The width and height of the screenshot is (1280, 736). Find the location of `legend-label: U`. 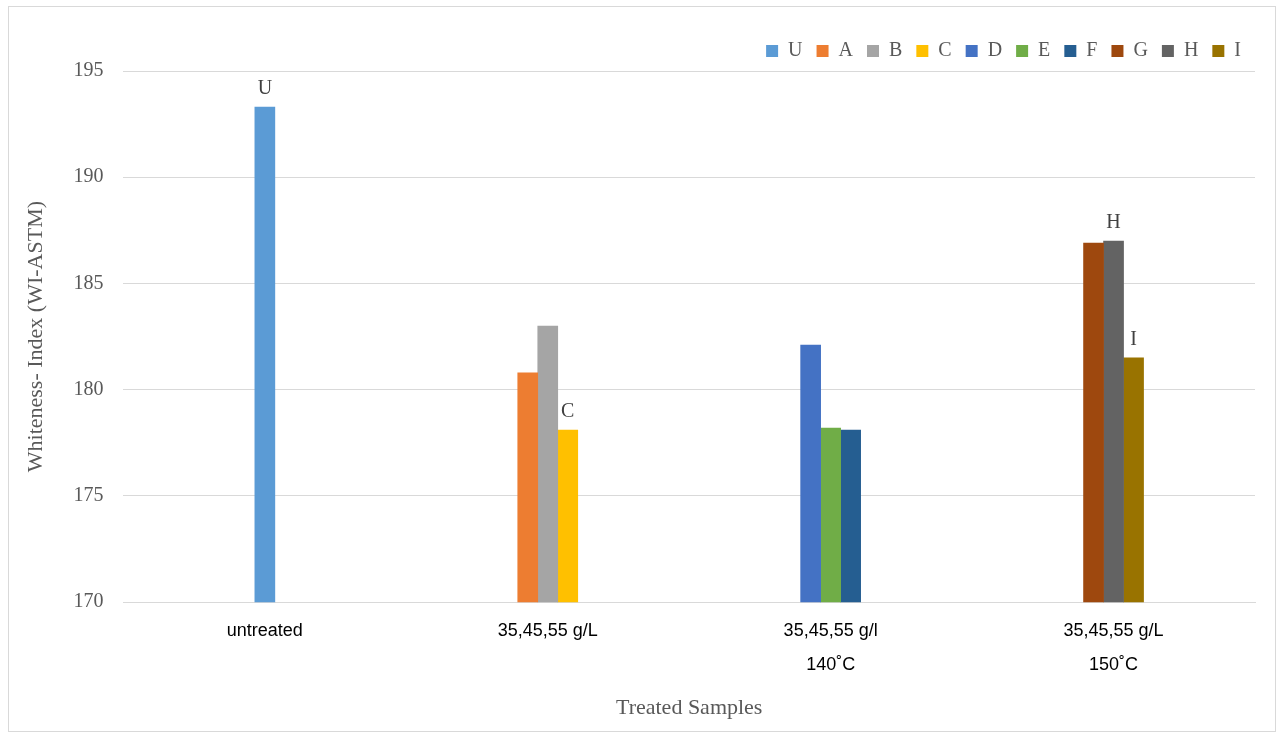

legend-label: U is located at coordinates (796, 49).